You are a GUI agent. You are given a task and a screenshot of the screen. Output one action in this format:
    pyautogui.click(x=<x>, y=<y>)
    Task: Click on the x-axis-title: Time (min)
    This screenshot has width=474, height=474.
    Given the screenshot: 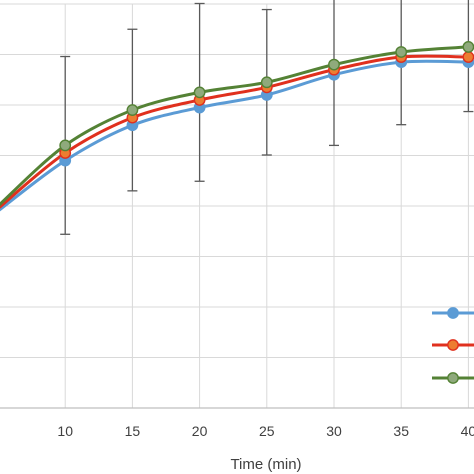 What is the action you would take?
    pyautogui.click(x=265, y=464)
    